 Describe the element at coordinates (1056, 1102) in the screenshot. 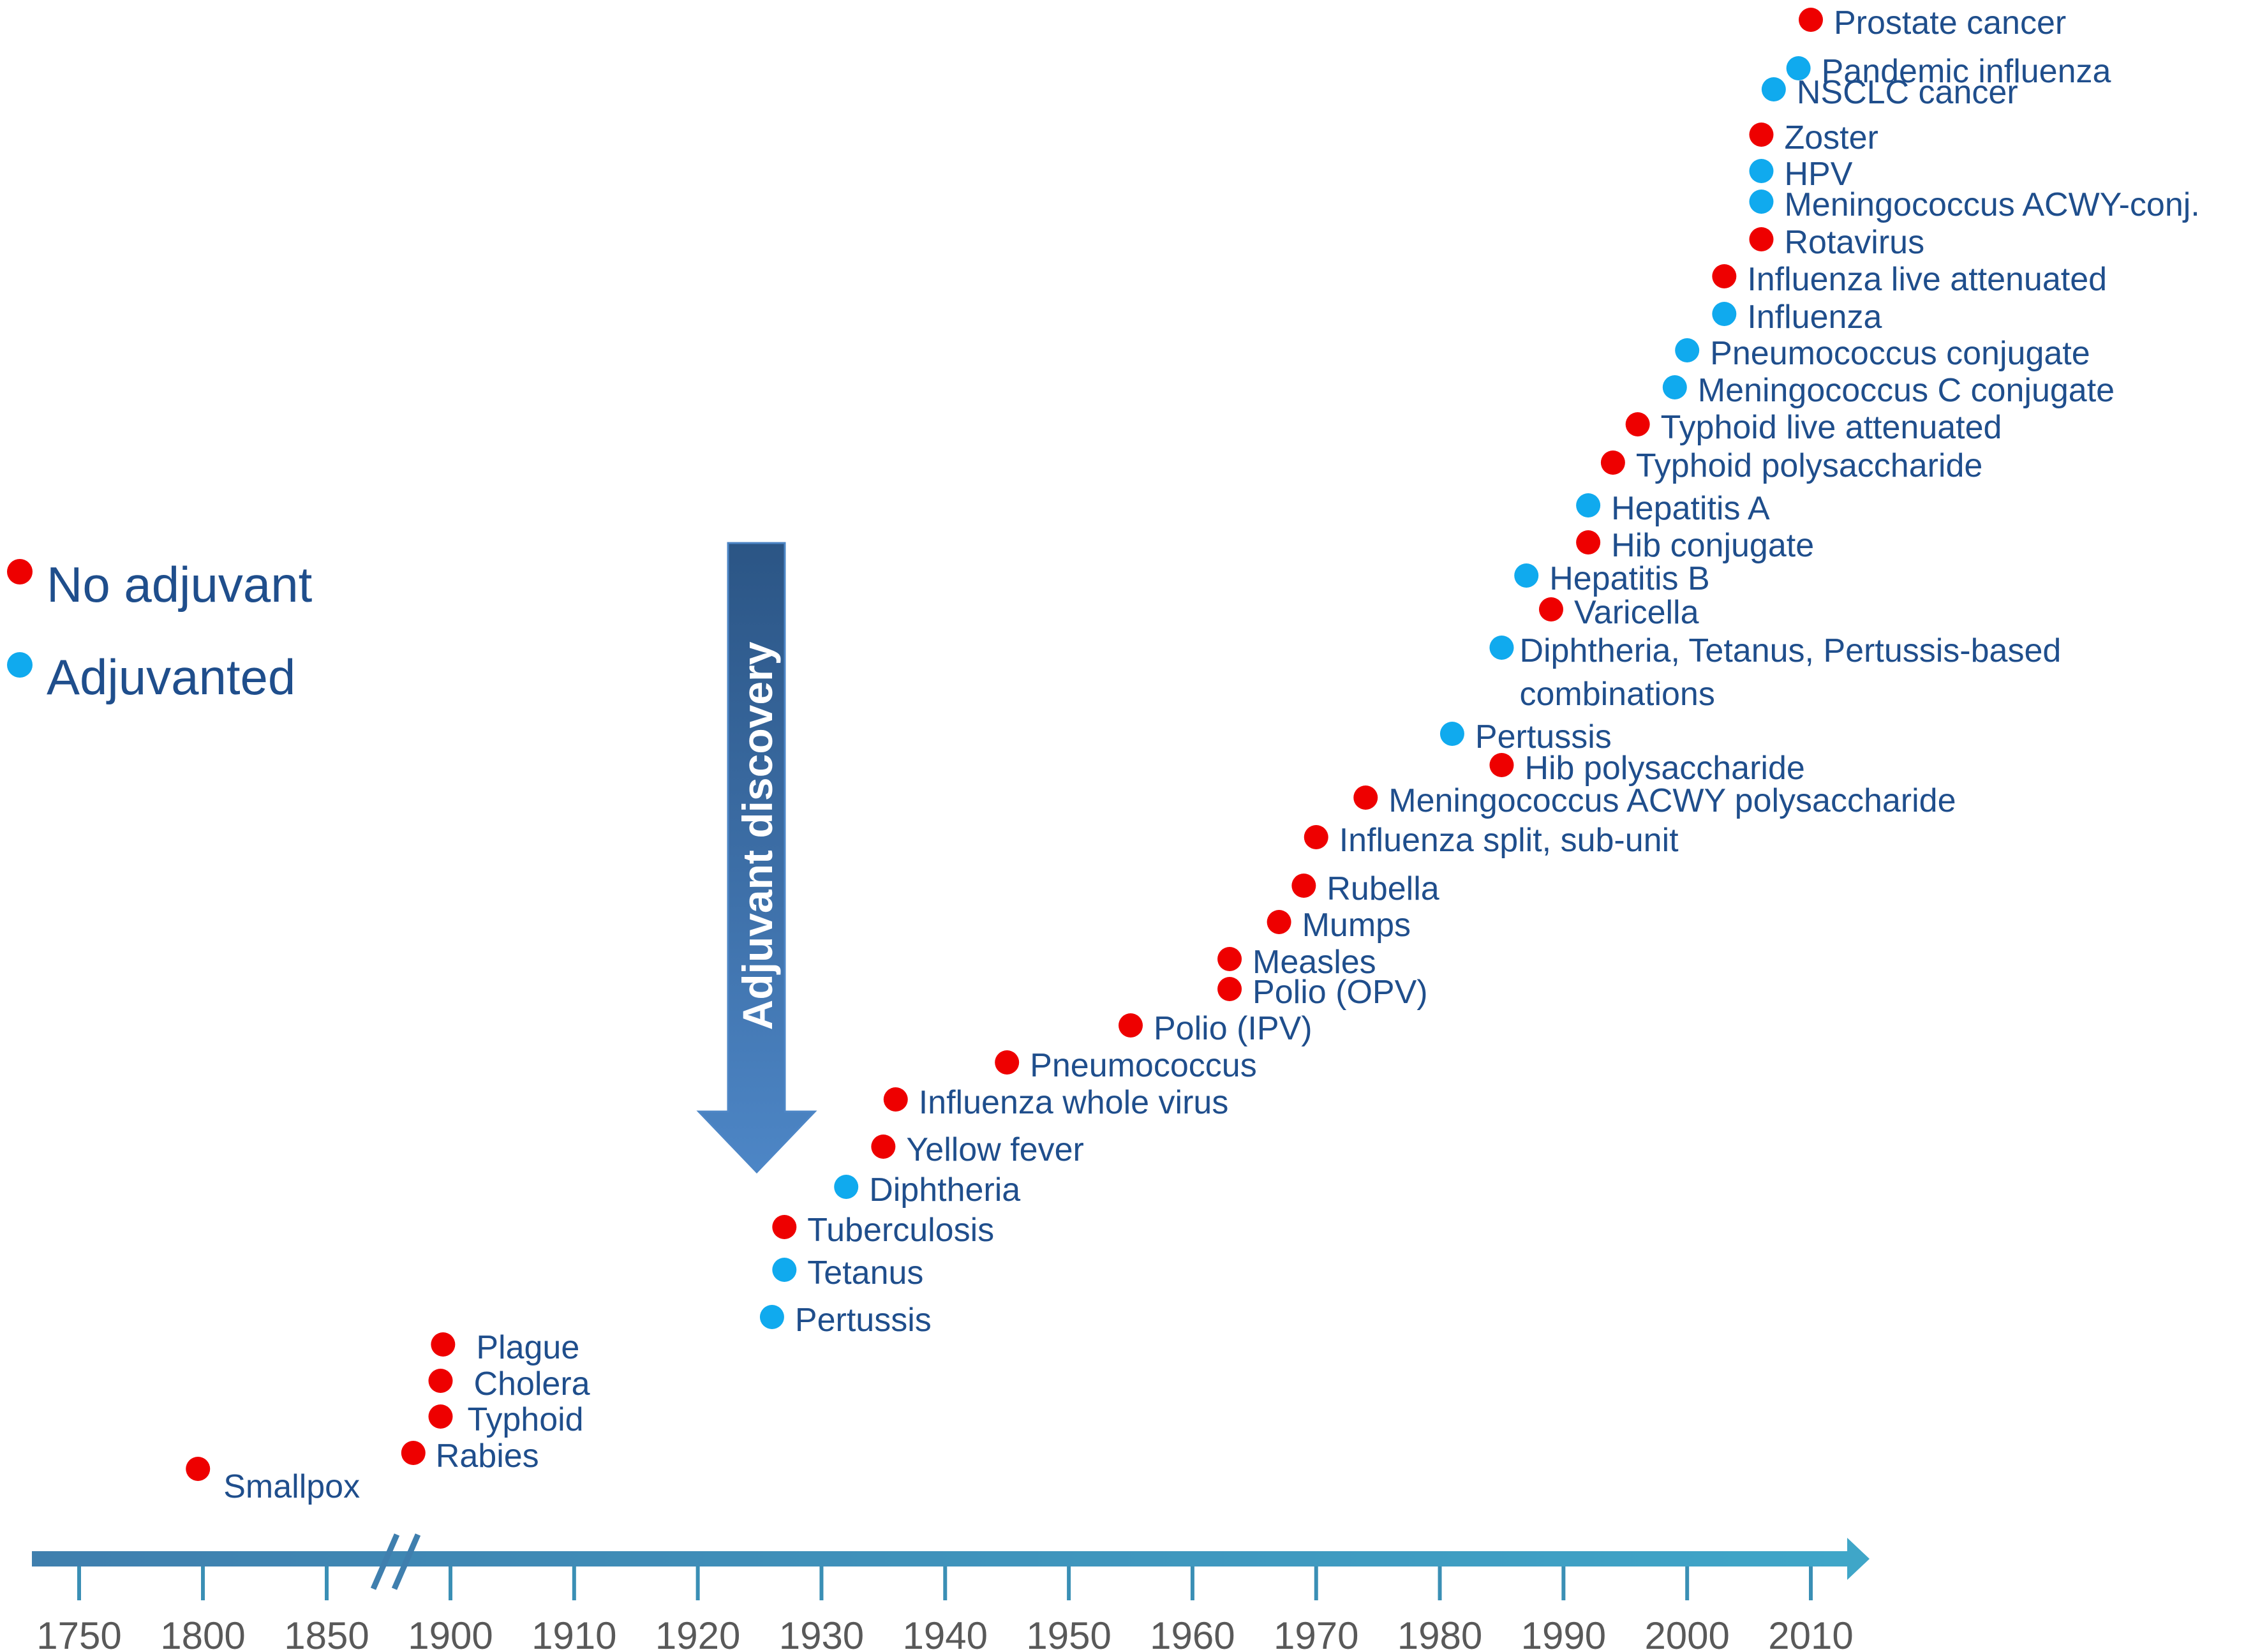

I see `data-point: Influenza whole virus` at that location.